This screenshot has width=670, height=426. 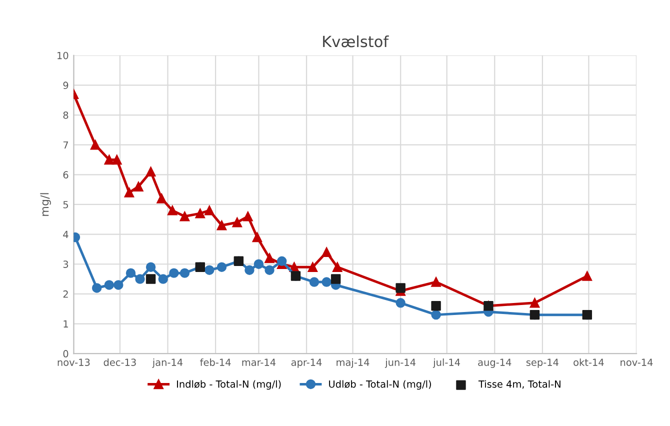 I want to click on chart-title: Kvælstof, so click(x=356, y=41).